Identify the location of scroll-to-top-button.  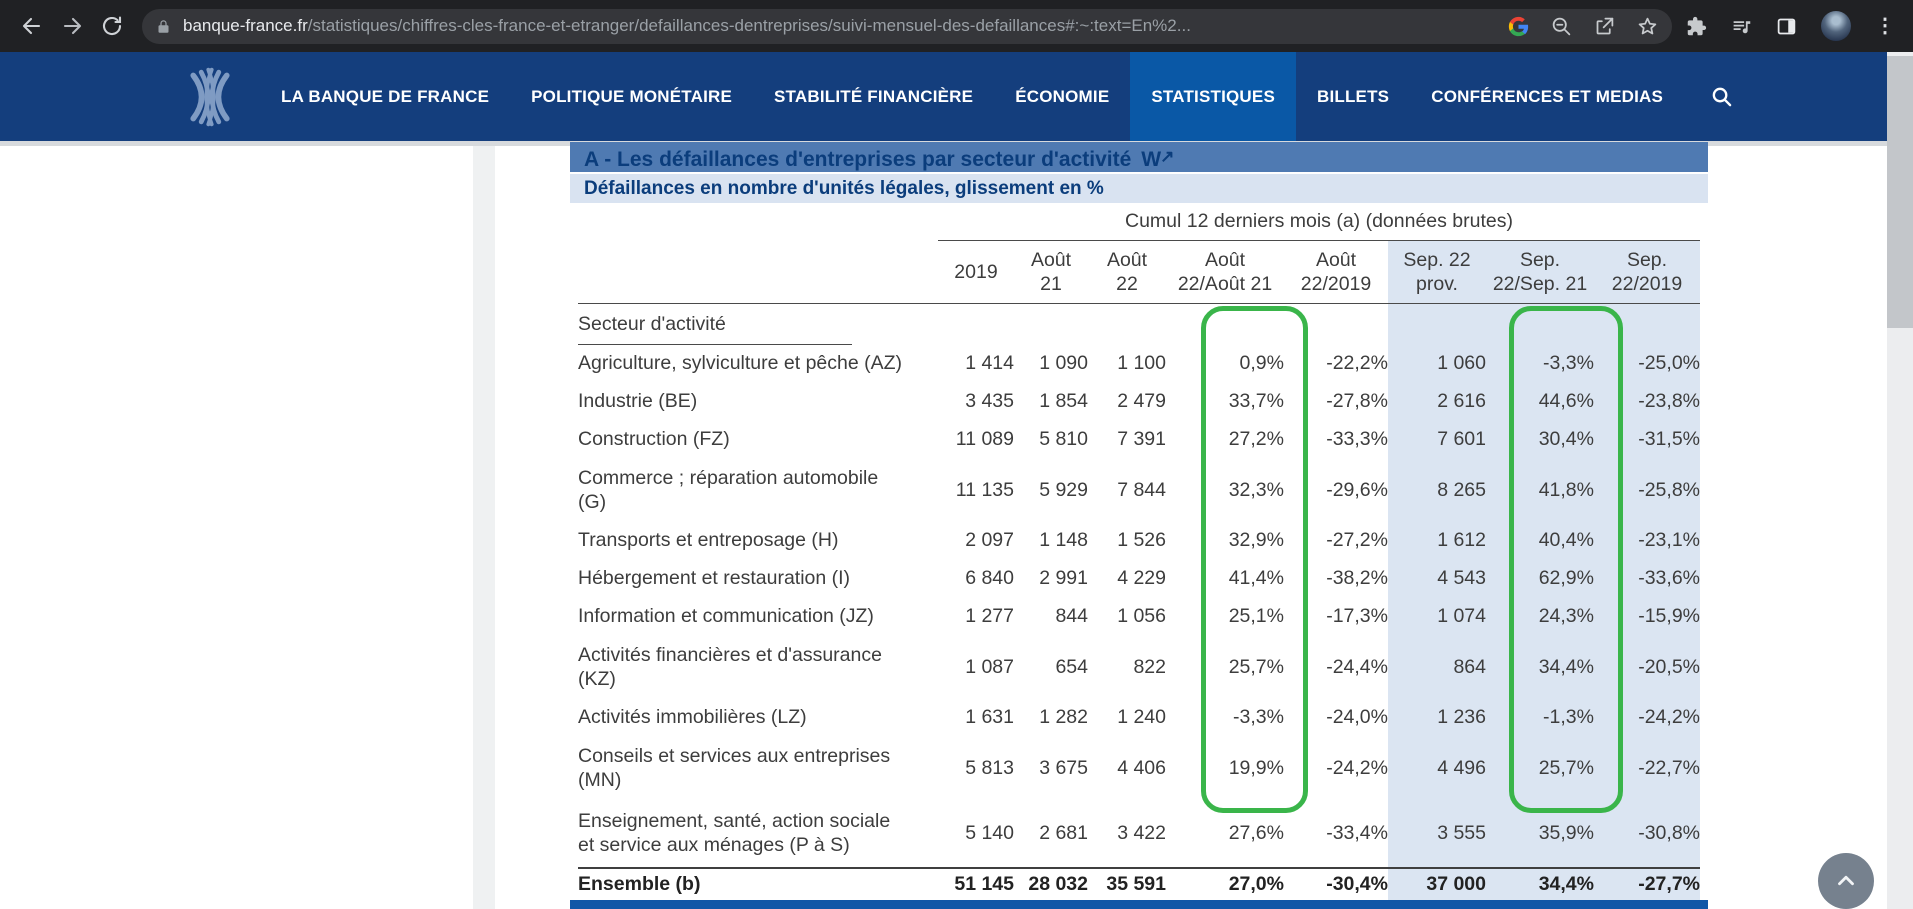
(1846, 881).